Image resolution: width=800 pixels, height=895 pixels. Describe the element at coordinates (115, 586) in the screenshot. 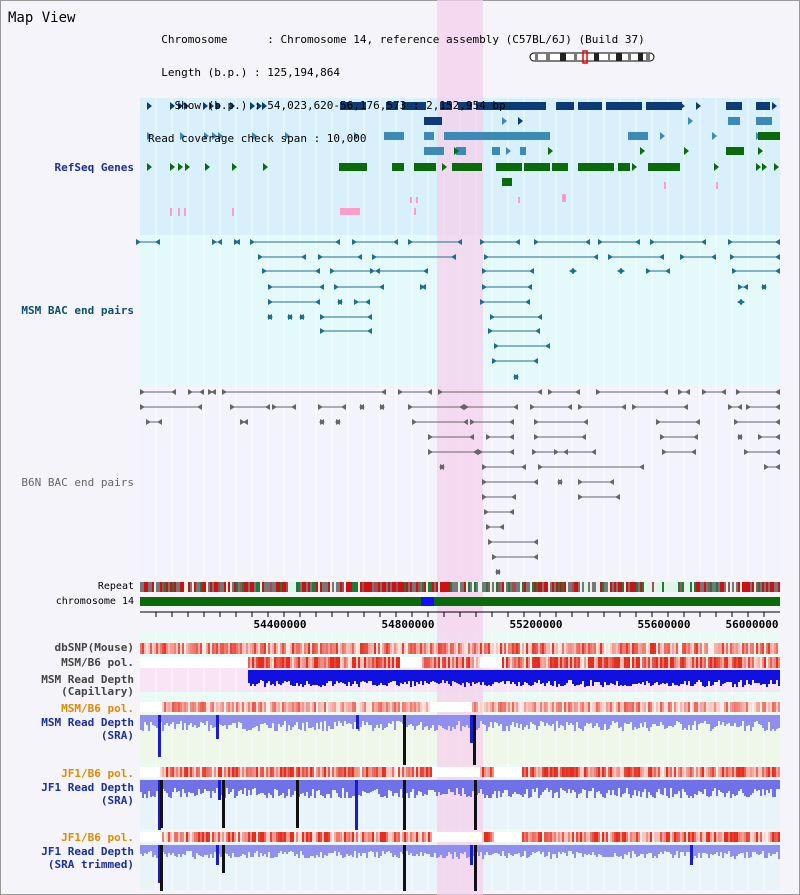

I see `track-label-repeat: Repeat` at that location.